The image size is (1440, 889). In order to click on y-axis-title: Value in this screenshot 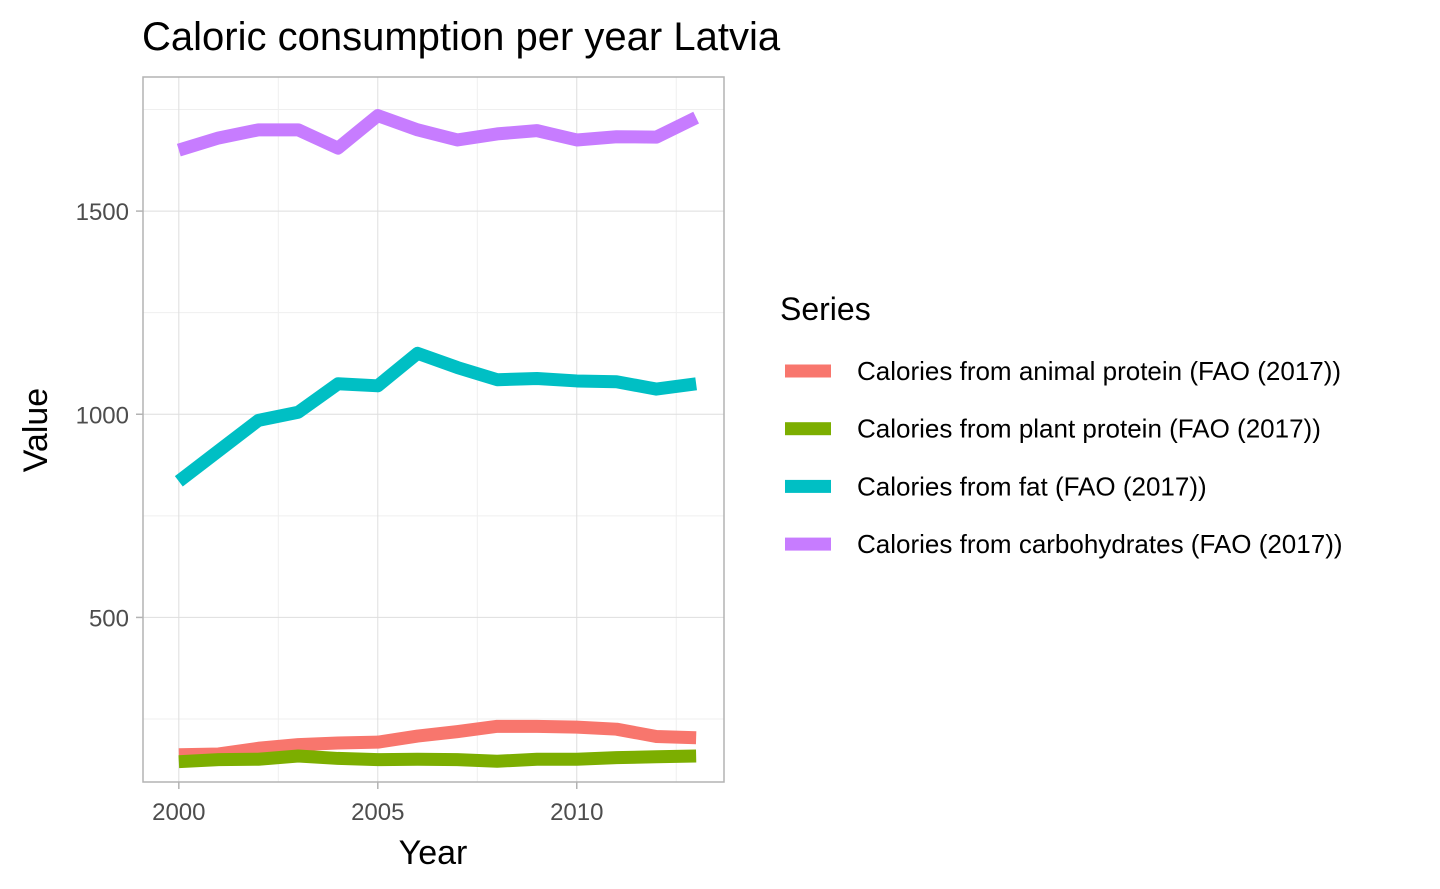, I will do `click(36, 430)`.